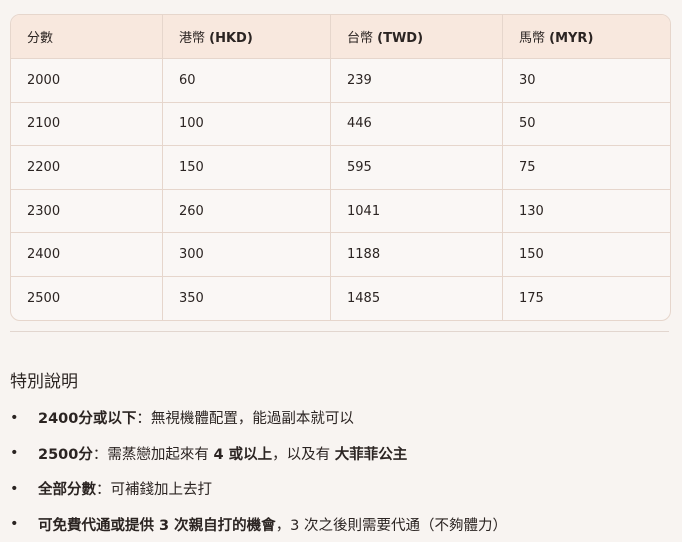 The height and width of the screenshot is (542, 682). I want to click on table-cell: 2100, so click(87, 124).